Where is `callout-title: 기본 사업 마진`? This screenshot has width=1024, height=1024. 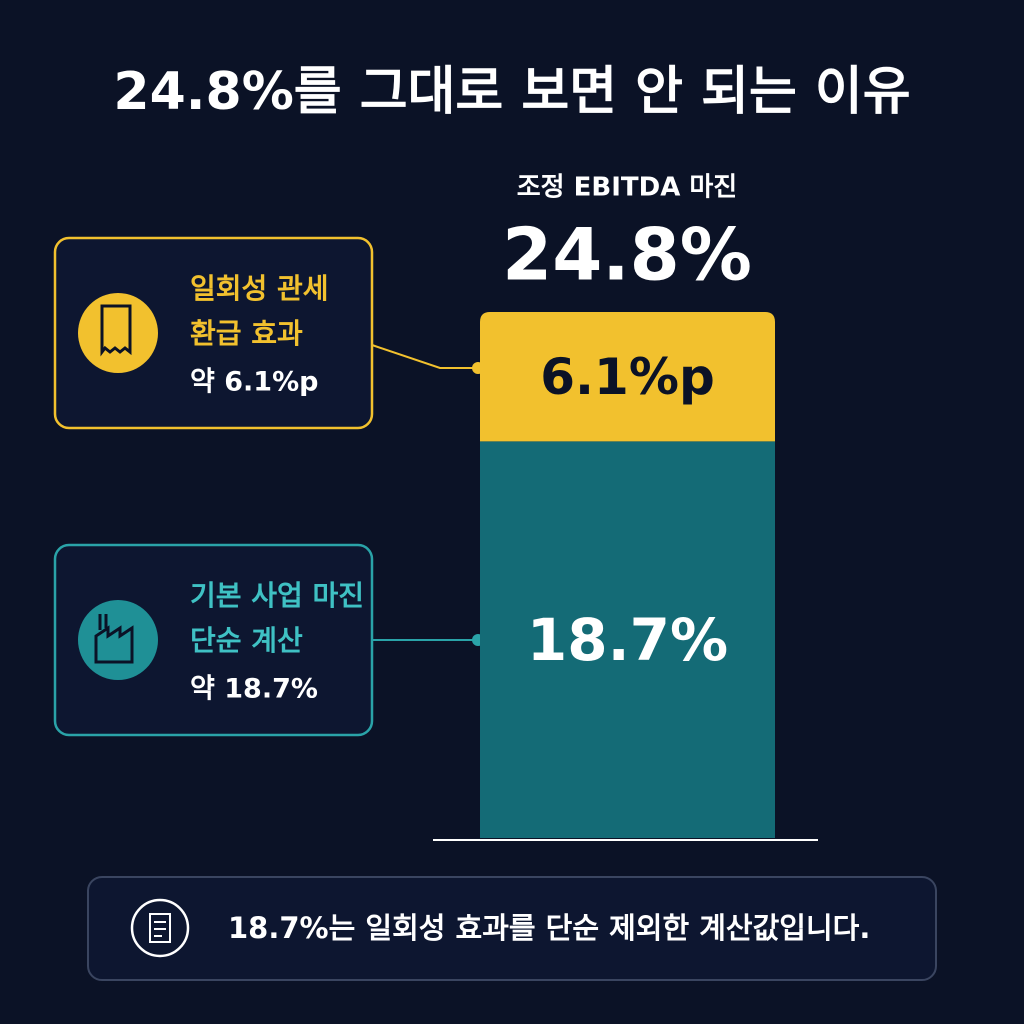 callout-title: 기본 사업 마진 is located at coordinates (277, 595).